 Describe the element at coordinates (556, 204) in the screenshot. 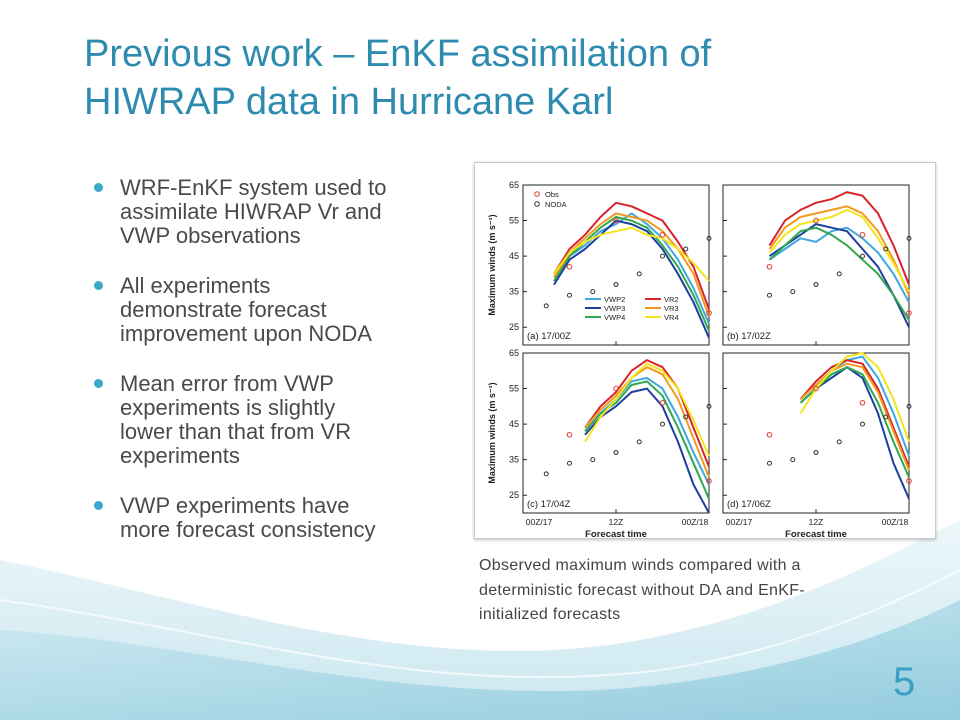

I see `legend-label: NODA` at that location.